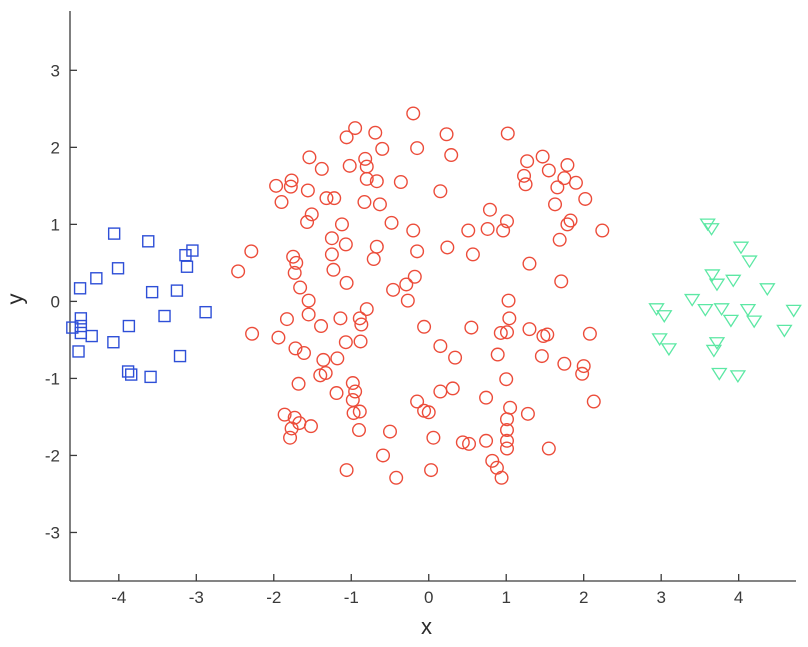 The height and width of the screenshot is (647, 808). What do you see at coordinates (55, 147) in the screenshot?
I see `y-tick-label: 2` at bounding box center [55, 147].